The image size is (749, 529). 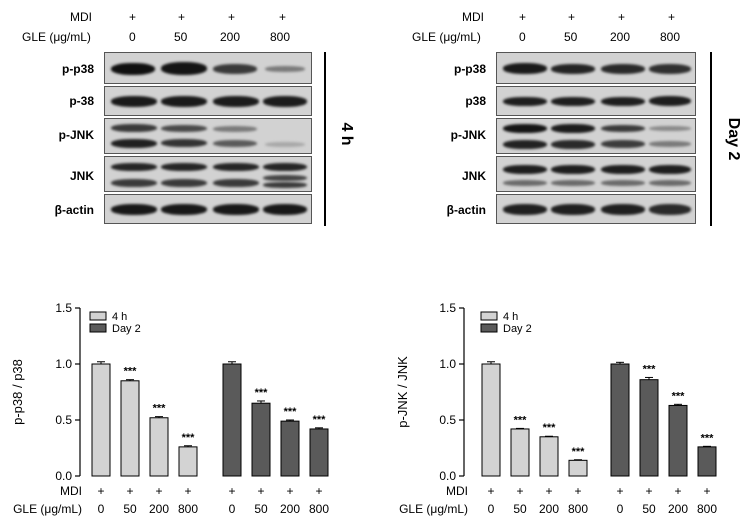 I want to click on y-axis-label: p-p38 / p38, so click(x=17, y=392).